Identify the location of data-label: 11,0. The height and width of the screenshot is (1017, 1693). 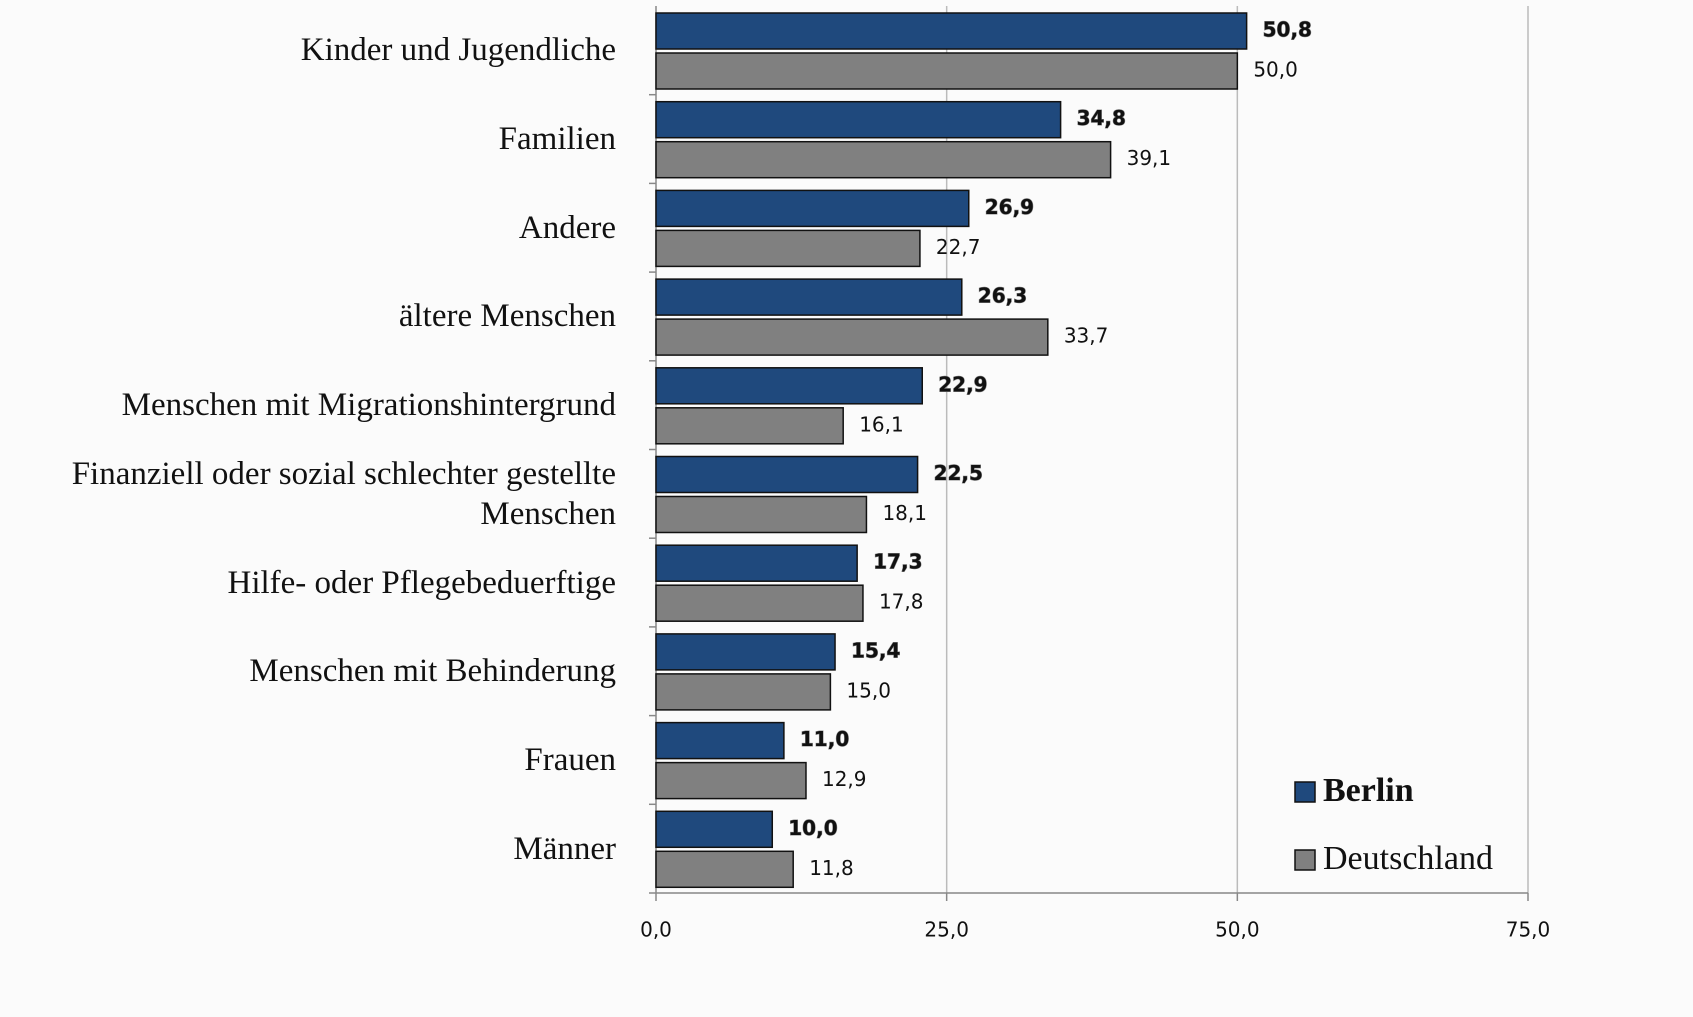
(824, 739).